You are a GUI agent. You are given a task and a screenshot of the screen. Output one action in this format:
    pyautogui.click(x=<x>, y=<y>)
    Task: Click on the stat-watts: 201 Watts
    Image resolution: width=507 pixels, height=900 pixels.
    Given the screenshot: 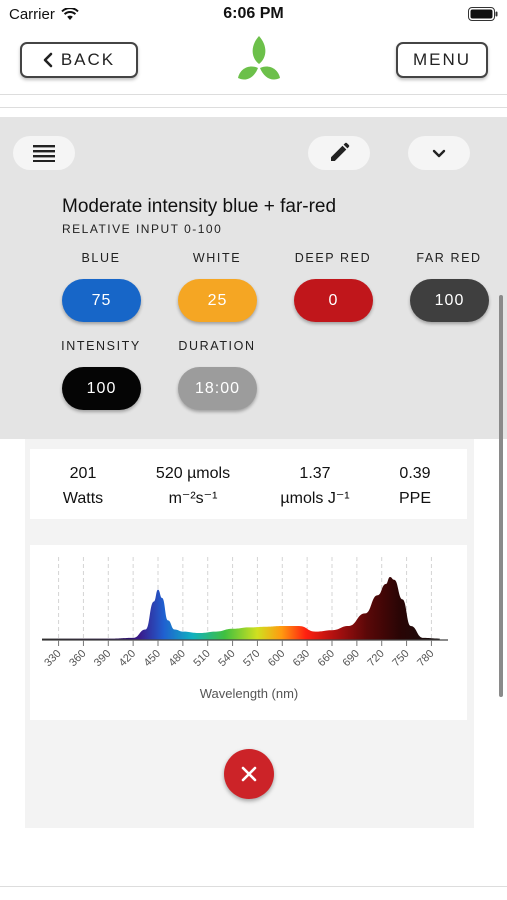 What is the action you would take?
    pyautogui.click(x=83, y=486)
    